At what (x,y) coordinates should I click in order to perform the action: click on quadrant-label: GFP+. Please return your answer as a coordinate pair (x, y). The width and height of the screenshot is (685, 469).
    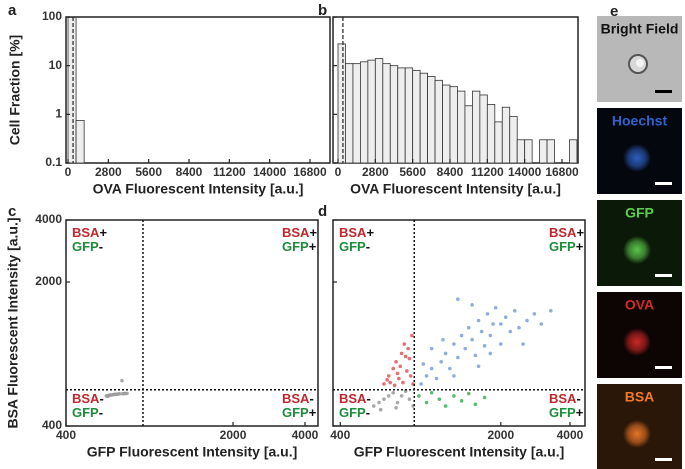
    Looking at the image, I should click on (299, 412).